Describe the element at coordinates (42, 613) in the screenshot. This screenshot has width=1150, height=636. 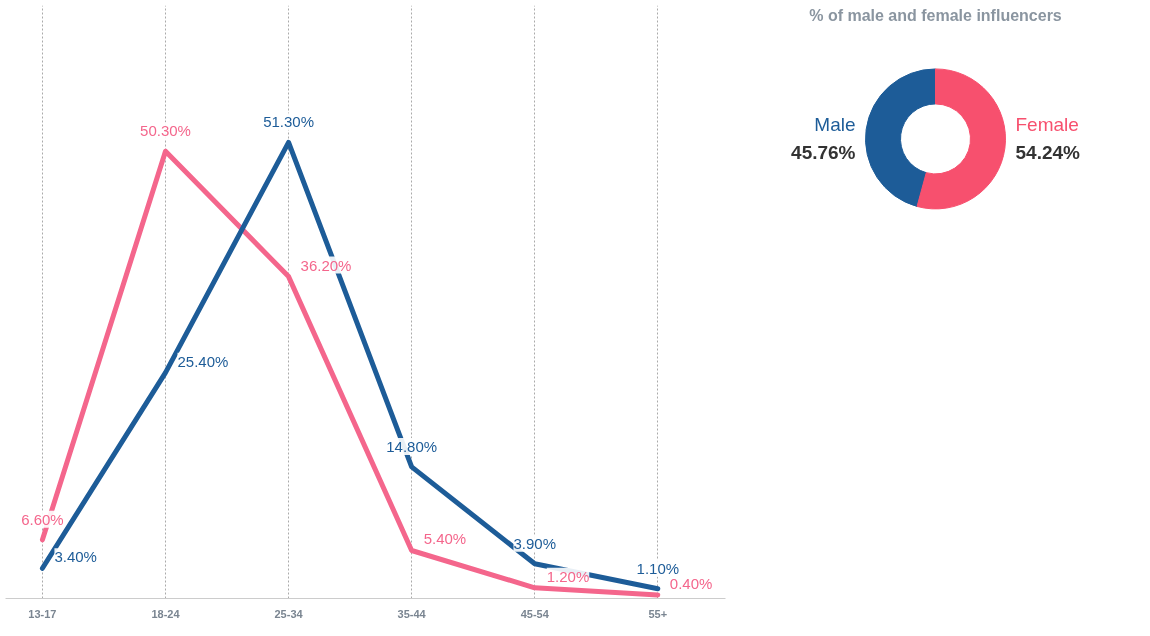
I see `x-tick-label: 13-17` at that location.